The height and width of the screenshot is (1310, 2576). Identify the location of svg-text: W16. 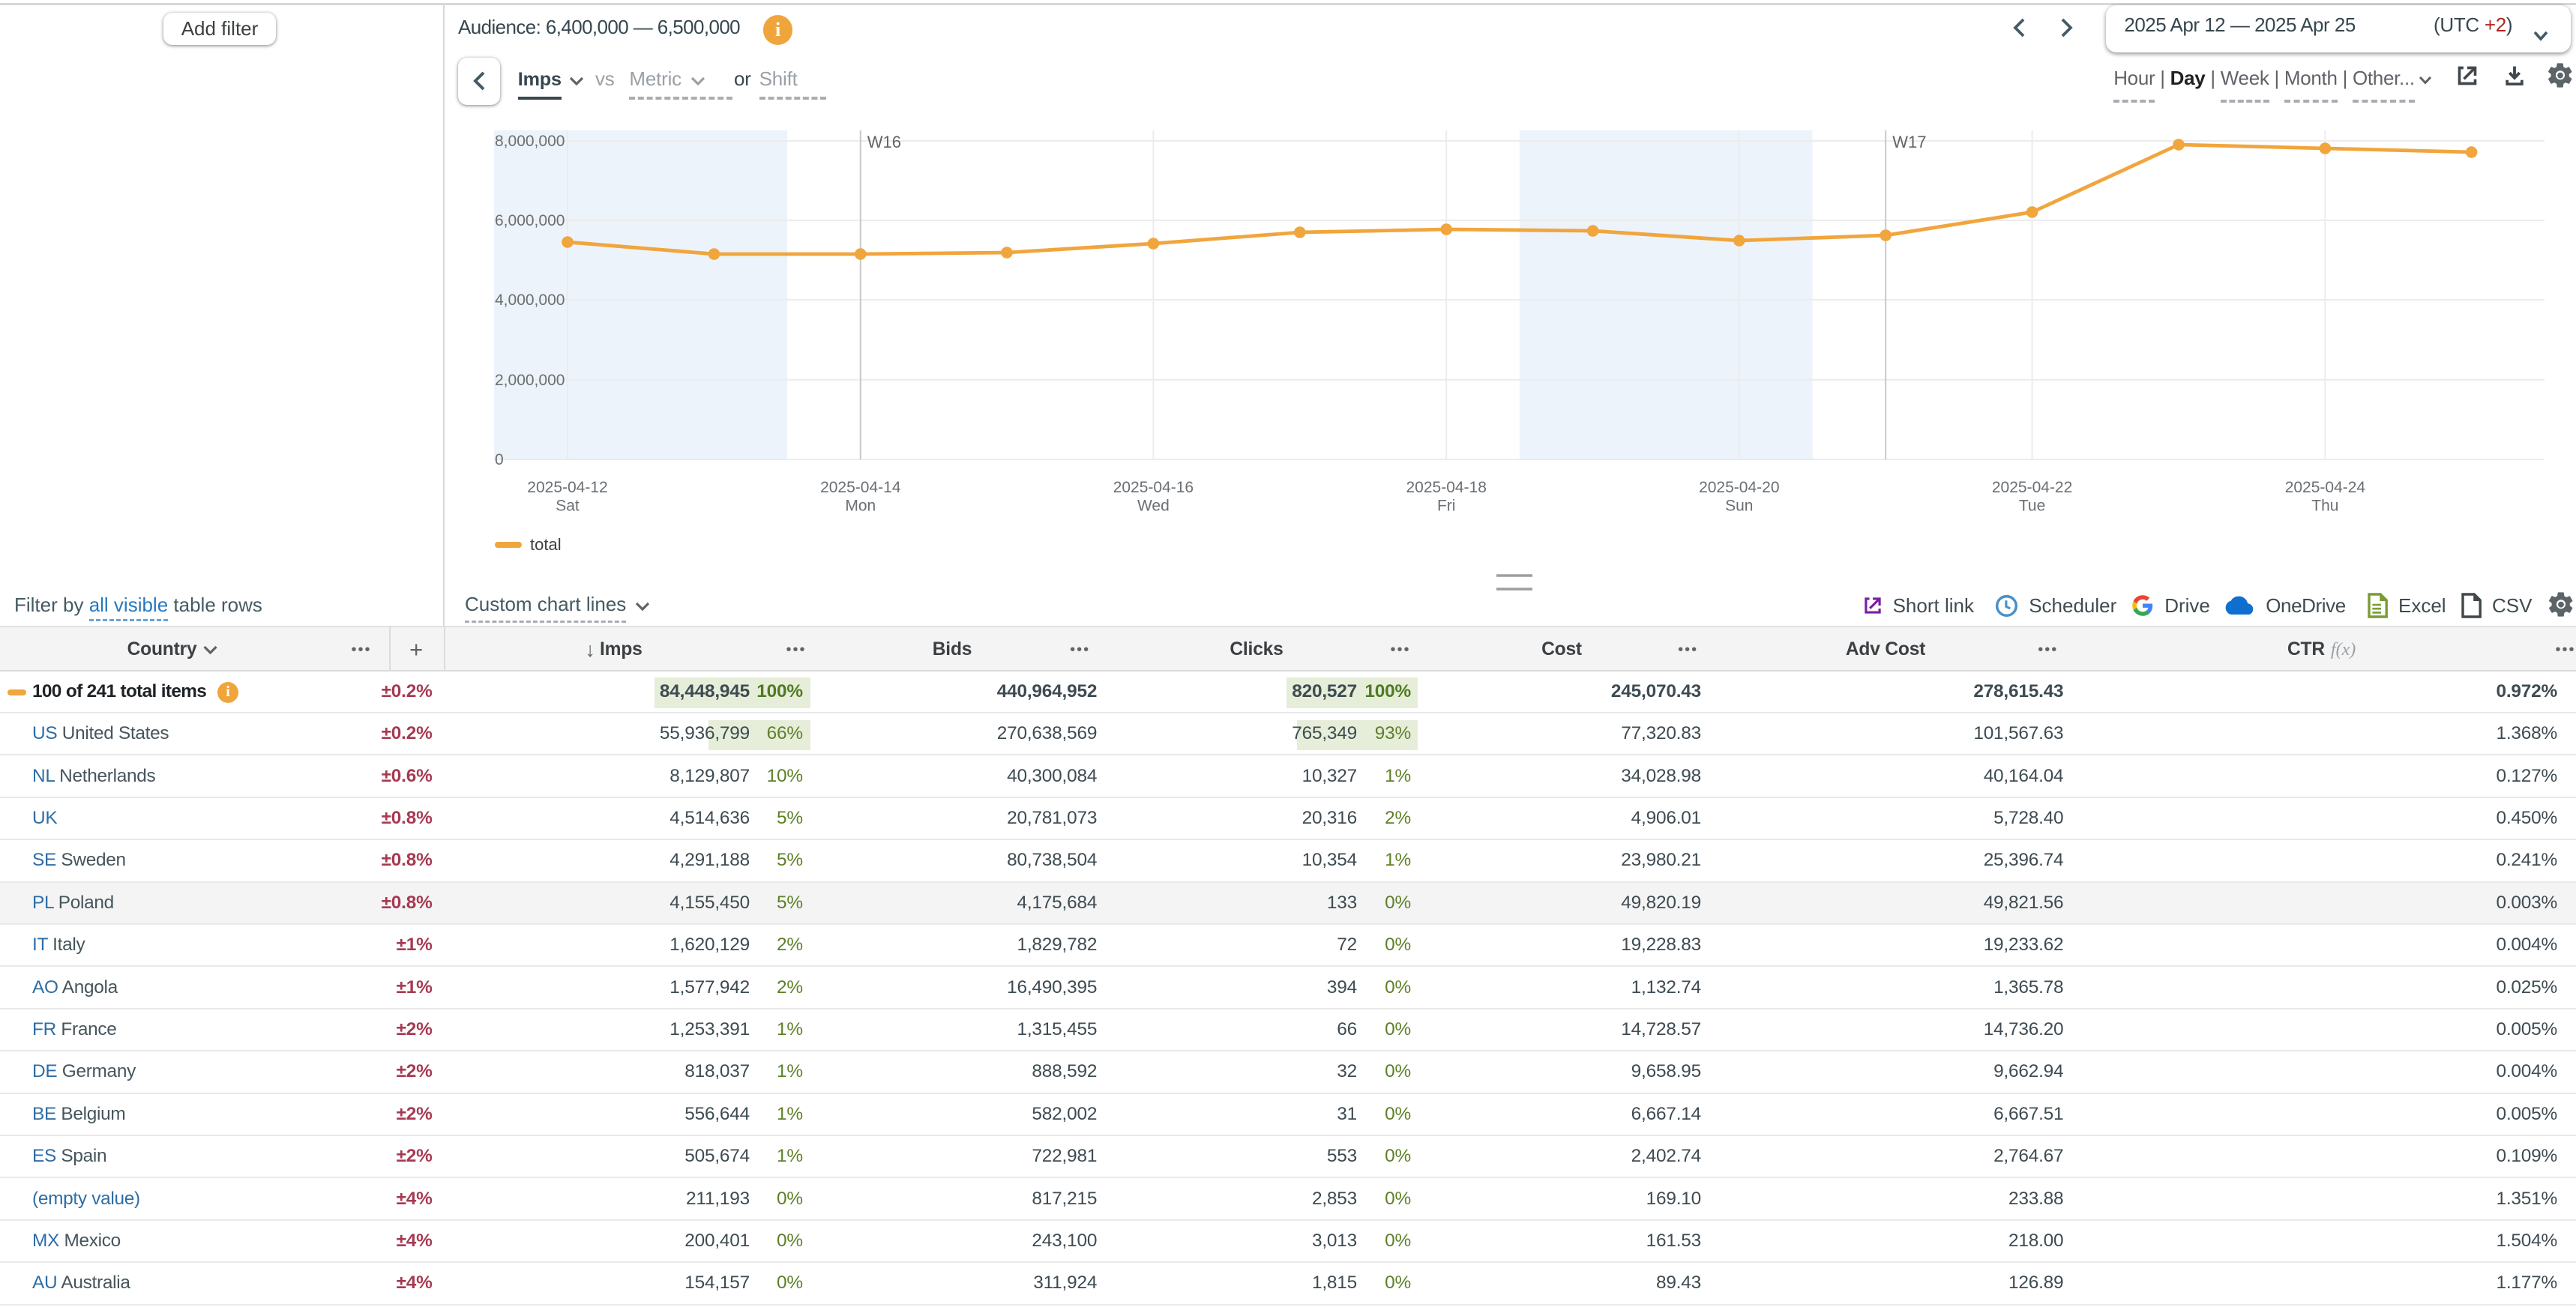
(884, 142).